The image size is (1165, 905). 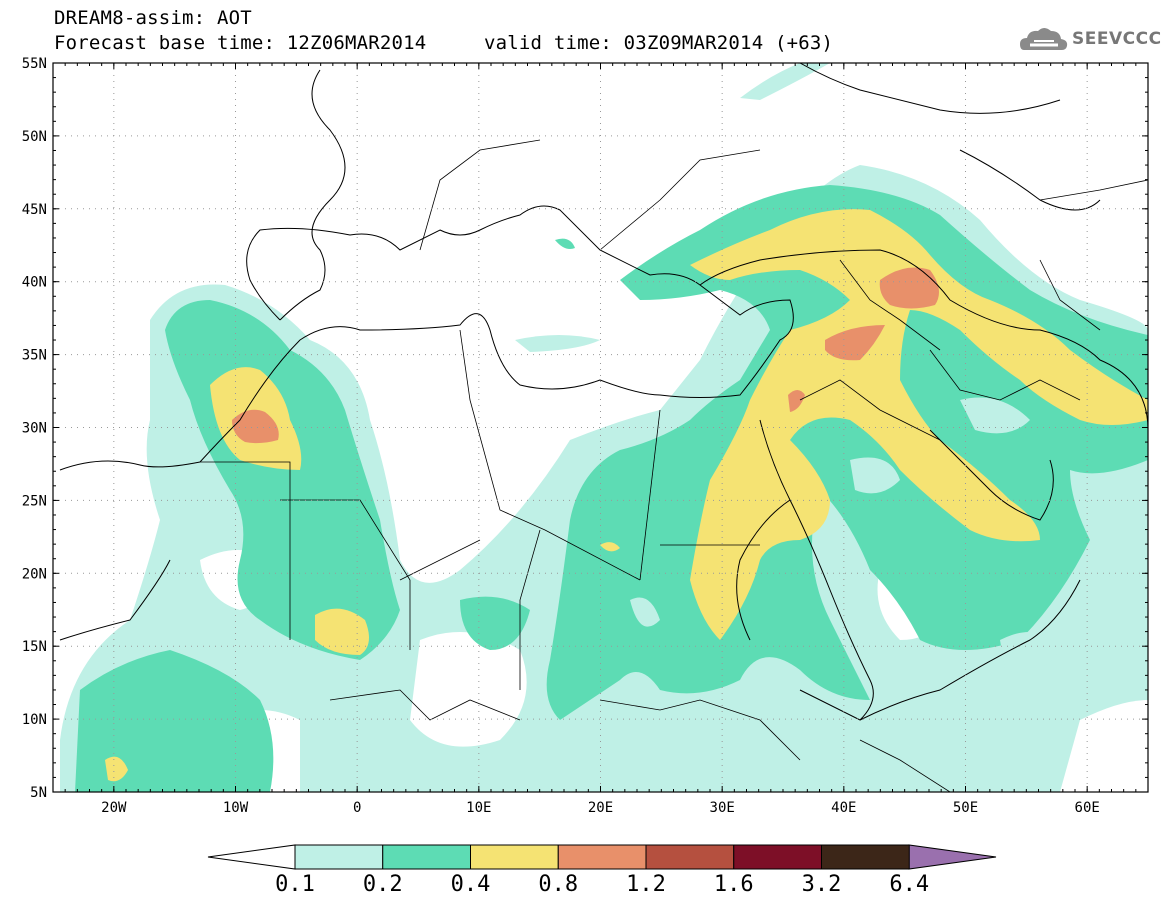 What do you see at coordinates (153, 18) in the screenshot?
I see `map-title: DREAM8-assim: AOT` at bounding box center [153, 18].